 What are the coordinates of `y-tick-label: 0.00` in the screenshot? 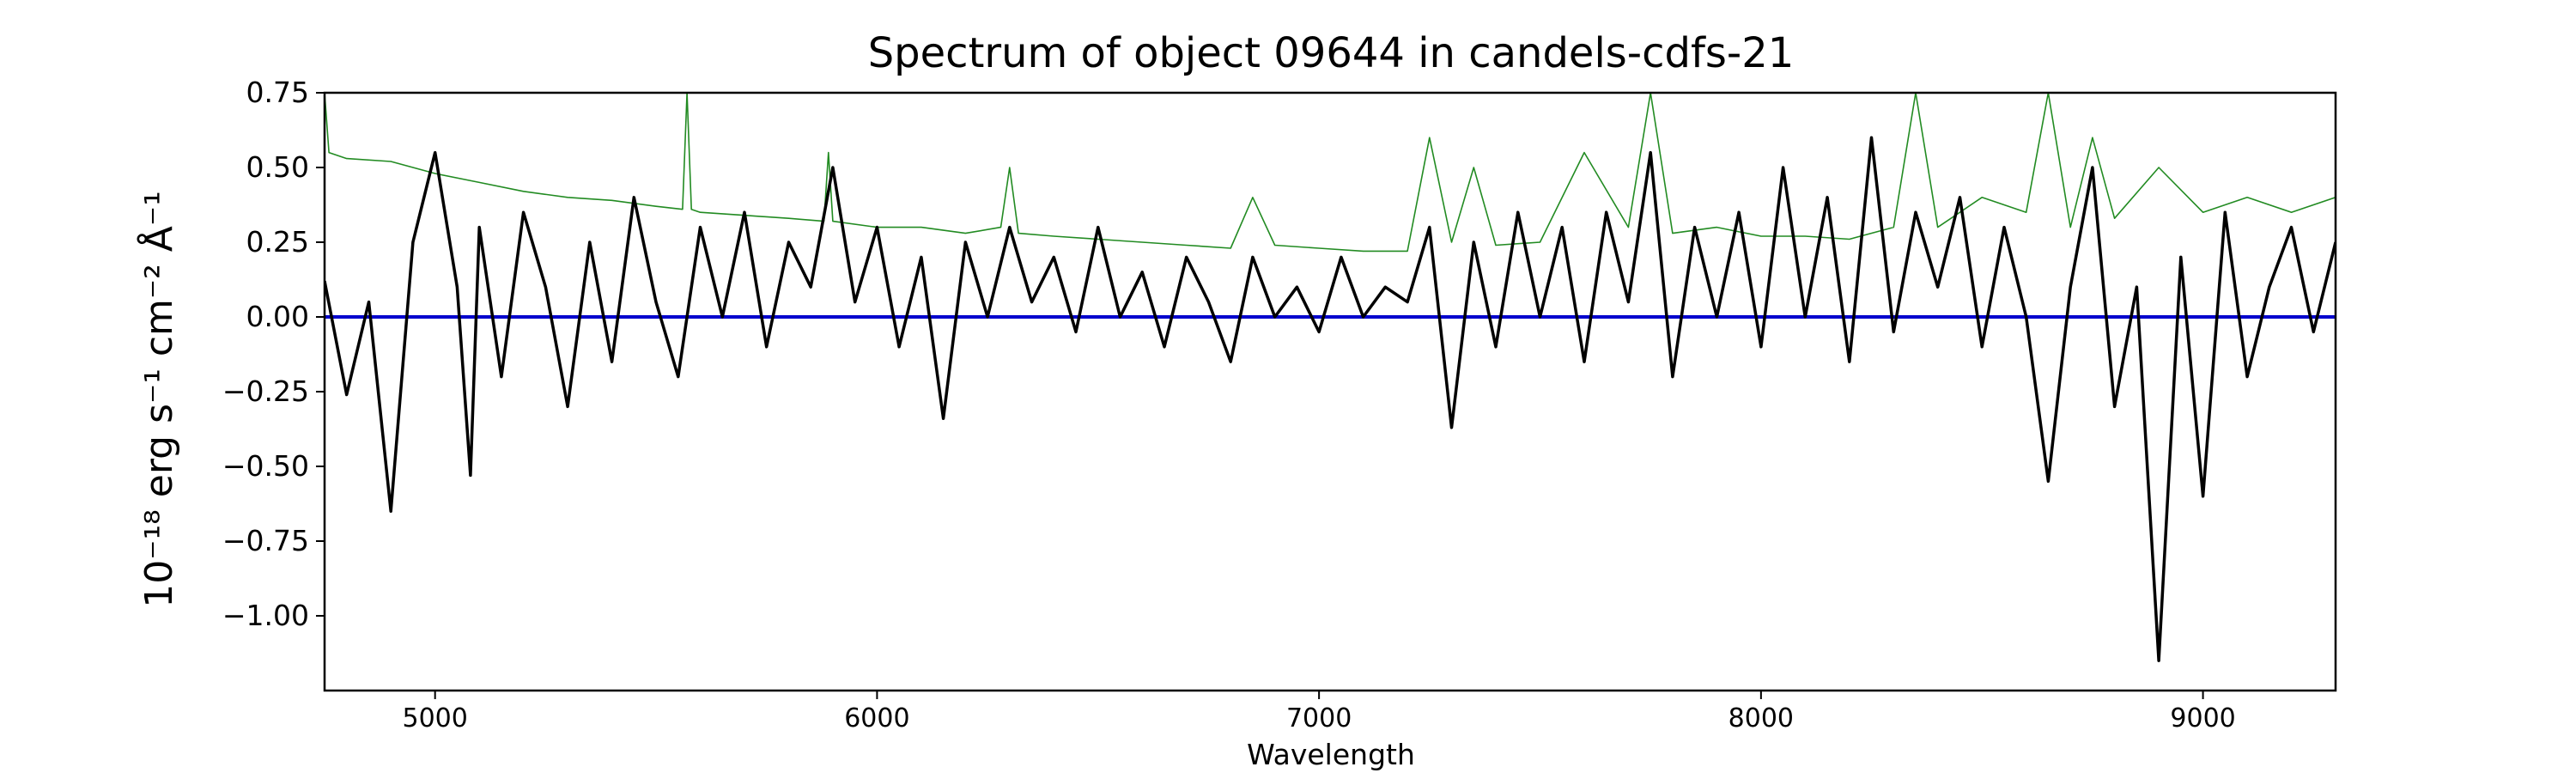 It's located at (278, 316).